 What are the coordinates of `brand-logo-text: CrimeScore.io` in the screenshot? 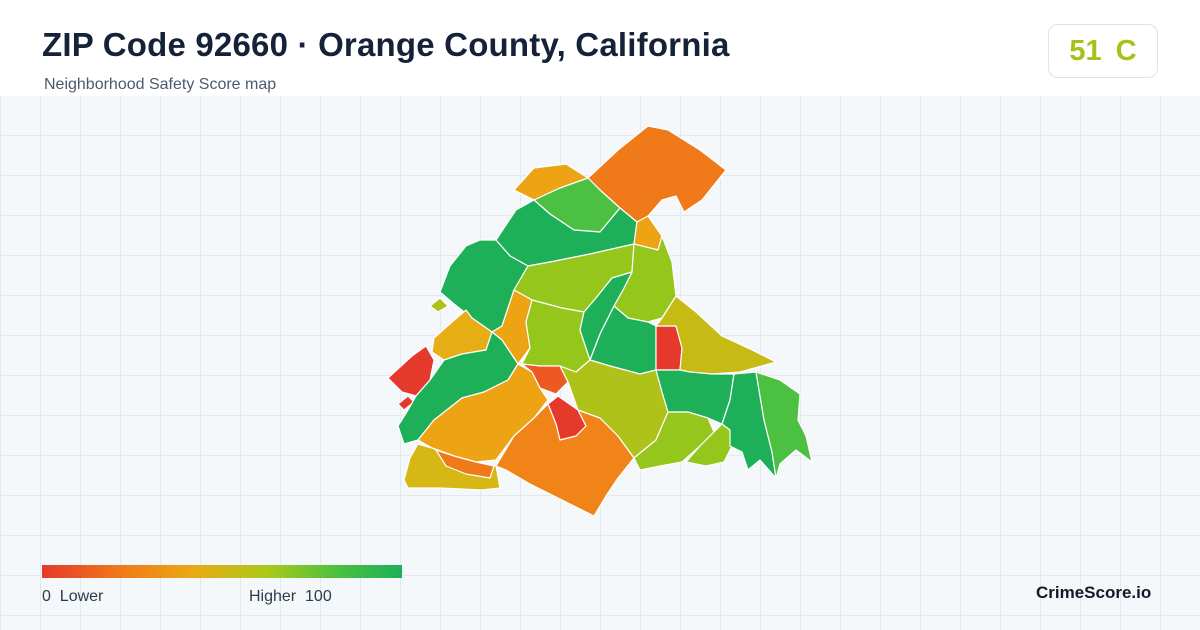 It's located at (1094, 592).